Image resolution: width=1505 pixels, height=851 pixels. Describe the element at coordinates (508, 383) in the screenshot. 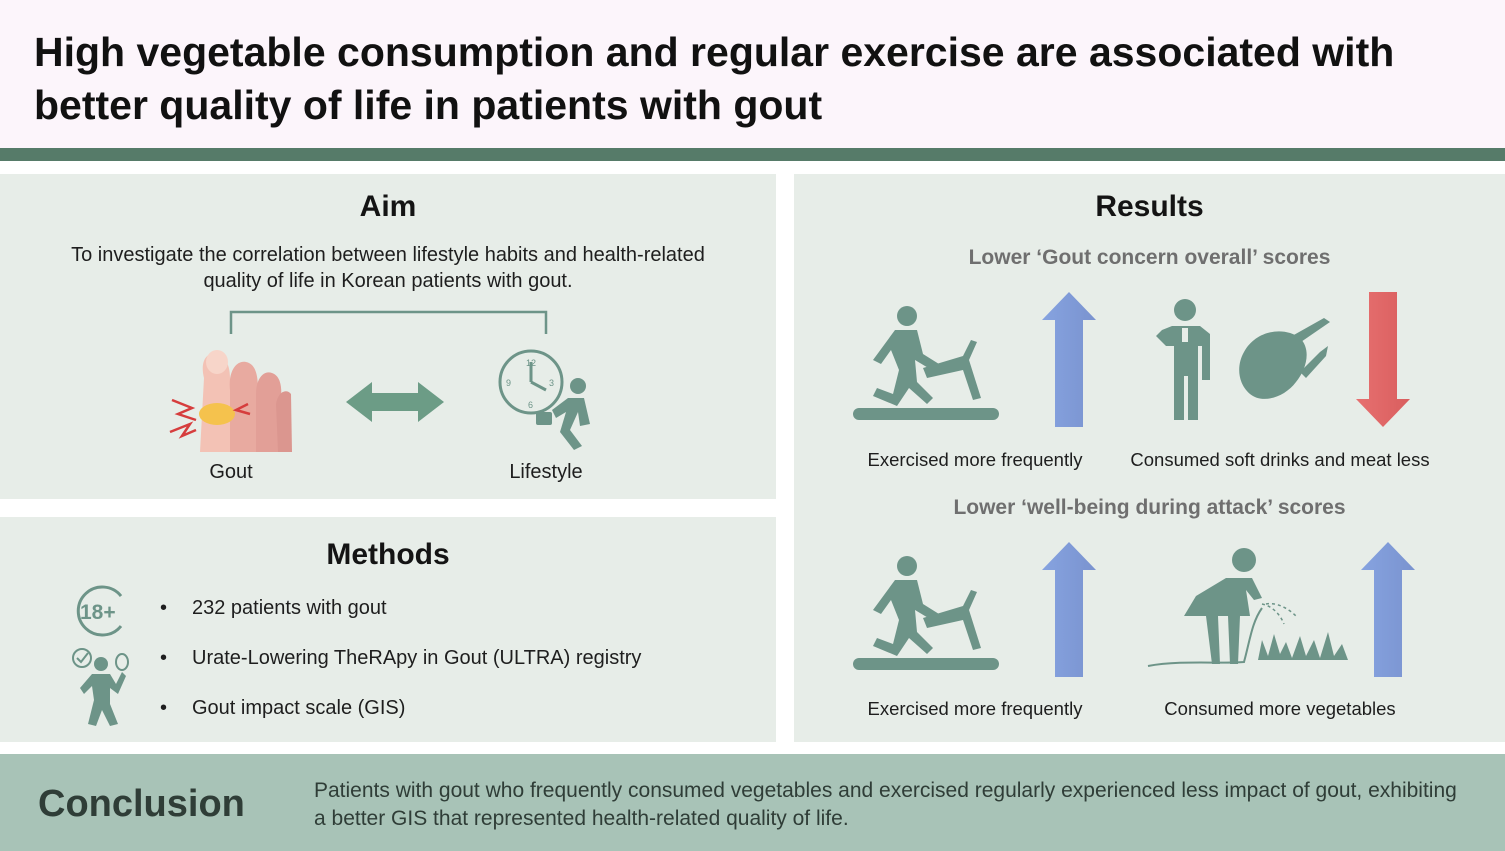

I see `svg-text: 9` at that location.